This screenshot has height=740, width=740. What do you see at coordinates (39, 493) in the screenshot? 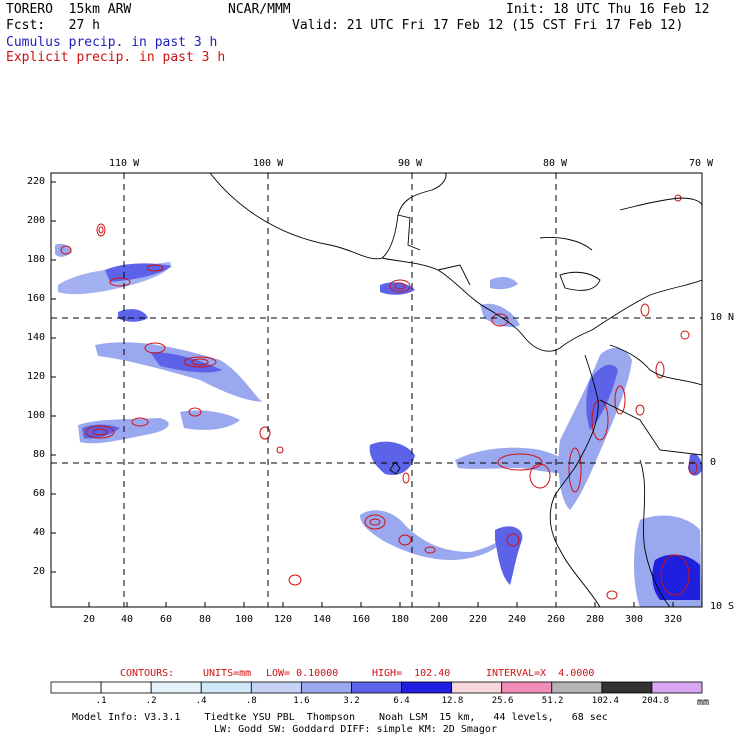
I see `y-tick-60: 60` at bounding box center [39, 493].